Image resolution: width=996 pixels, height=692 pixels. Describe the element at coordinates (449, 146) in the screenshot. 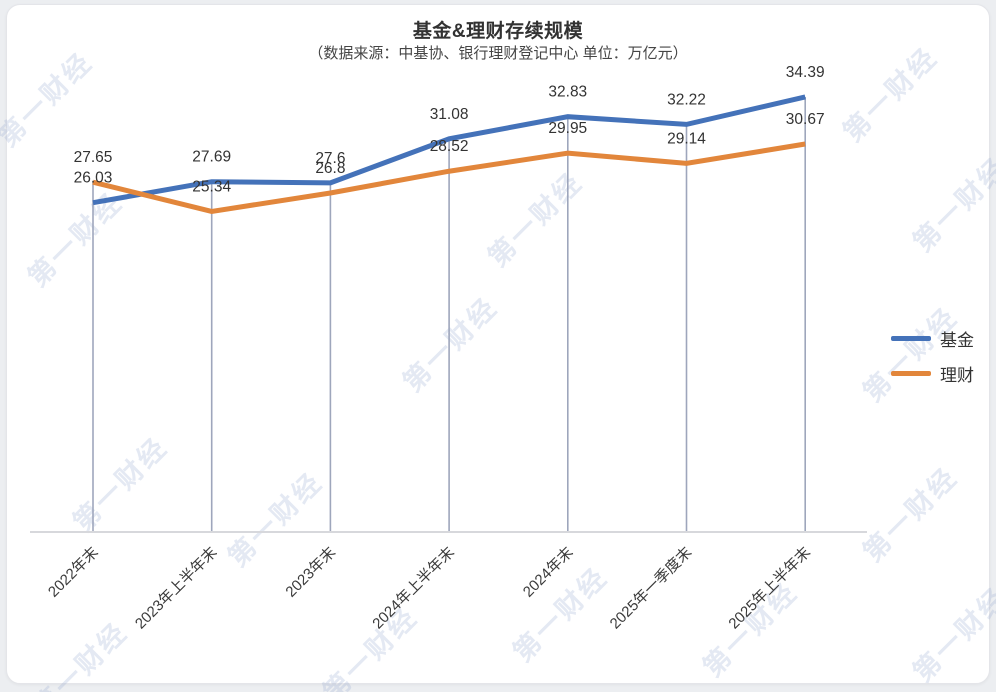

I see `data-label-理财: 28.52` at that location.